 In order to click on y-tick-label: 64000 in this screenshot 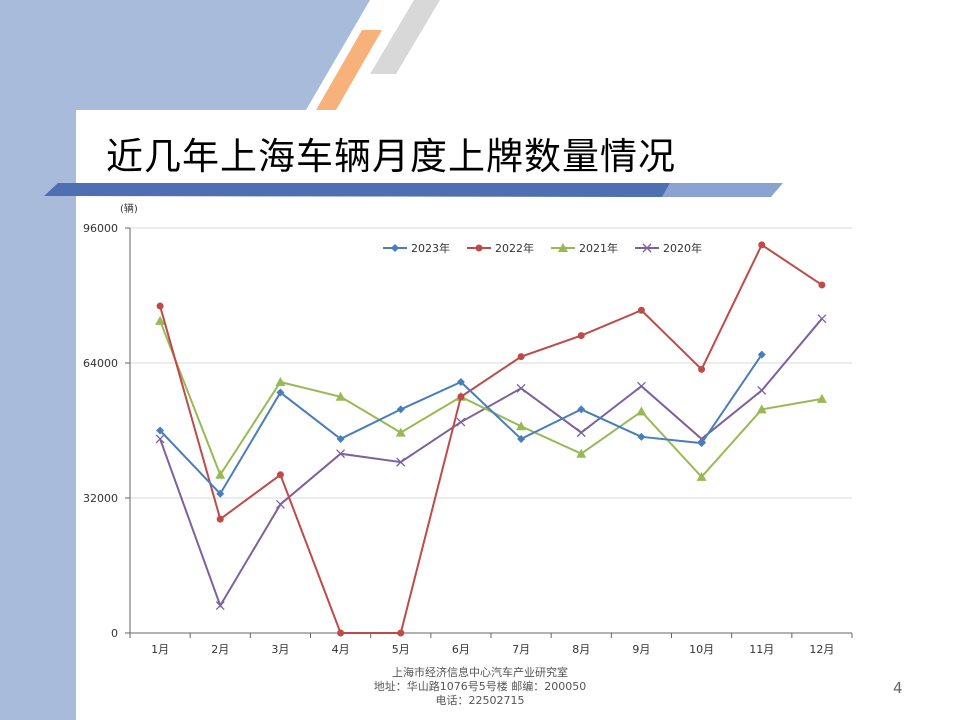, I will do `click(100, 363)`.